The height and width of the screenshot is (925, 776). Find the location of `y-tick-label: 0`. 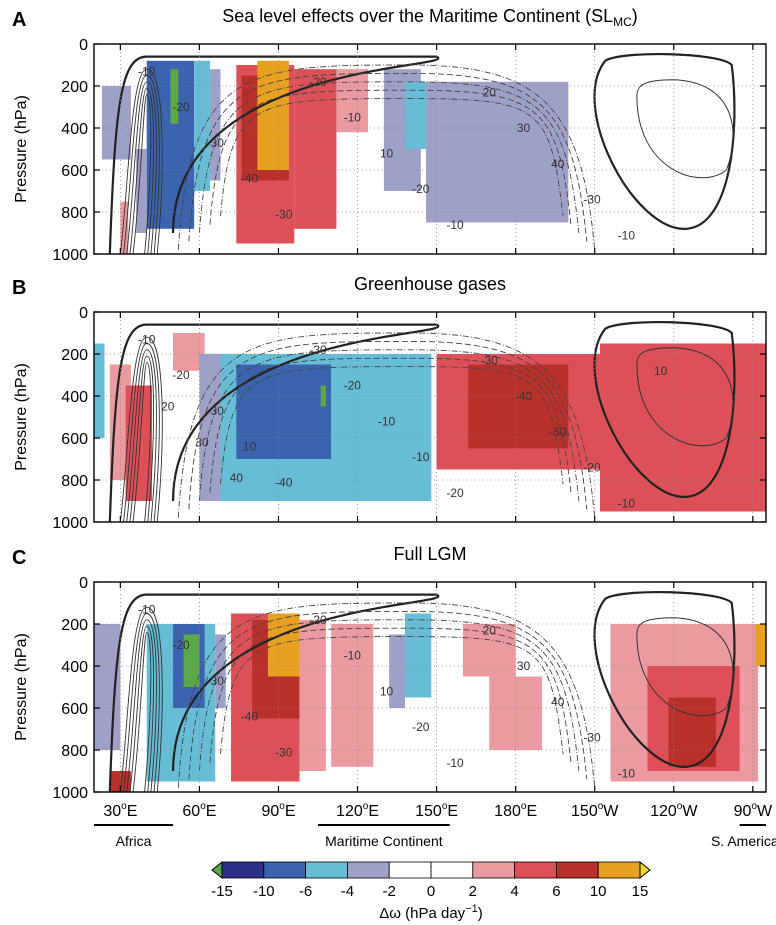

y-tick-label: 0 is located at coordinates (83, 45).